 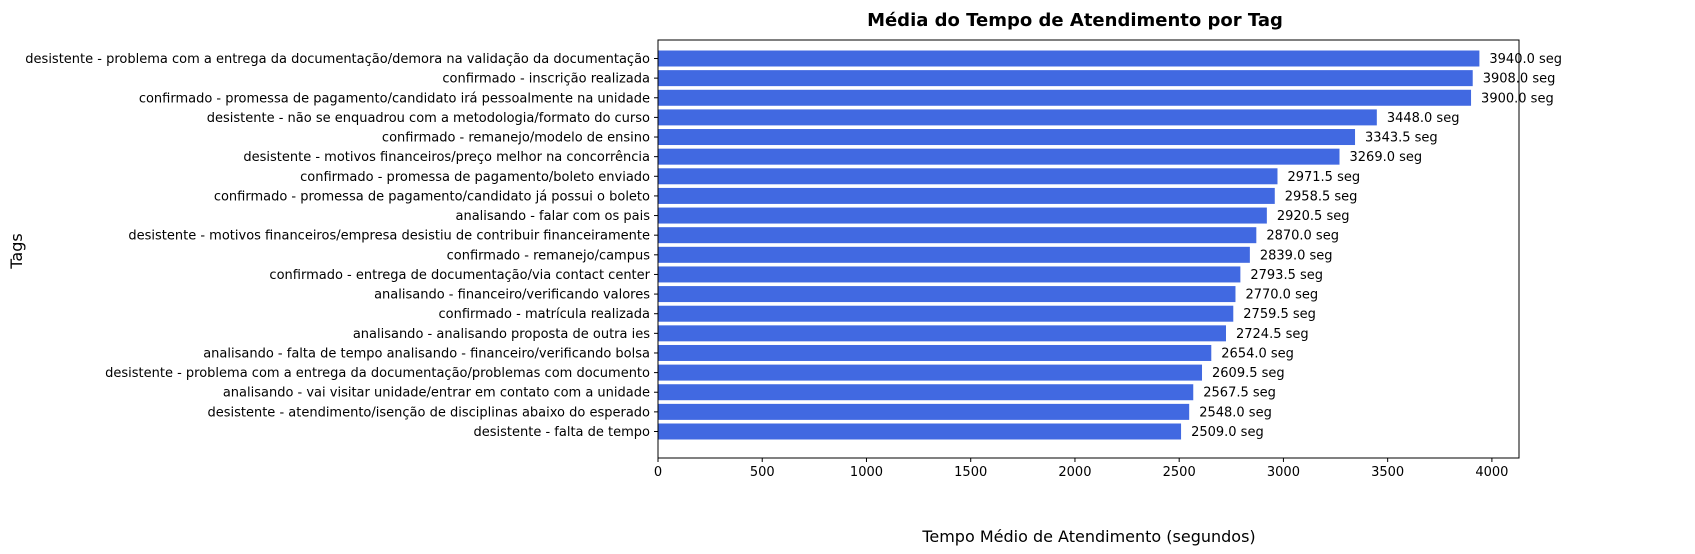 What do you see at coordinates (1074, 472) in the screenshot?
I see `x-tick-label: 2000` at bounding box center [1074, 472].